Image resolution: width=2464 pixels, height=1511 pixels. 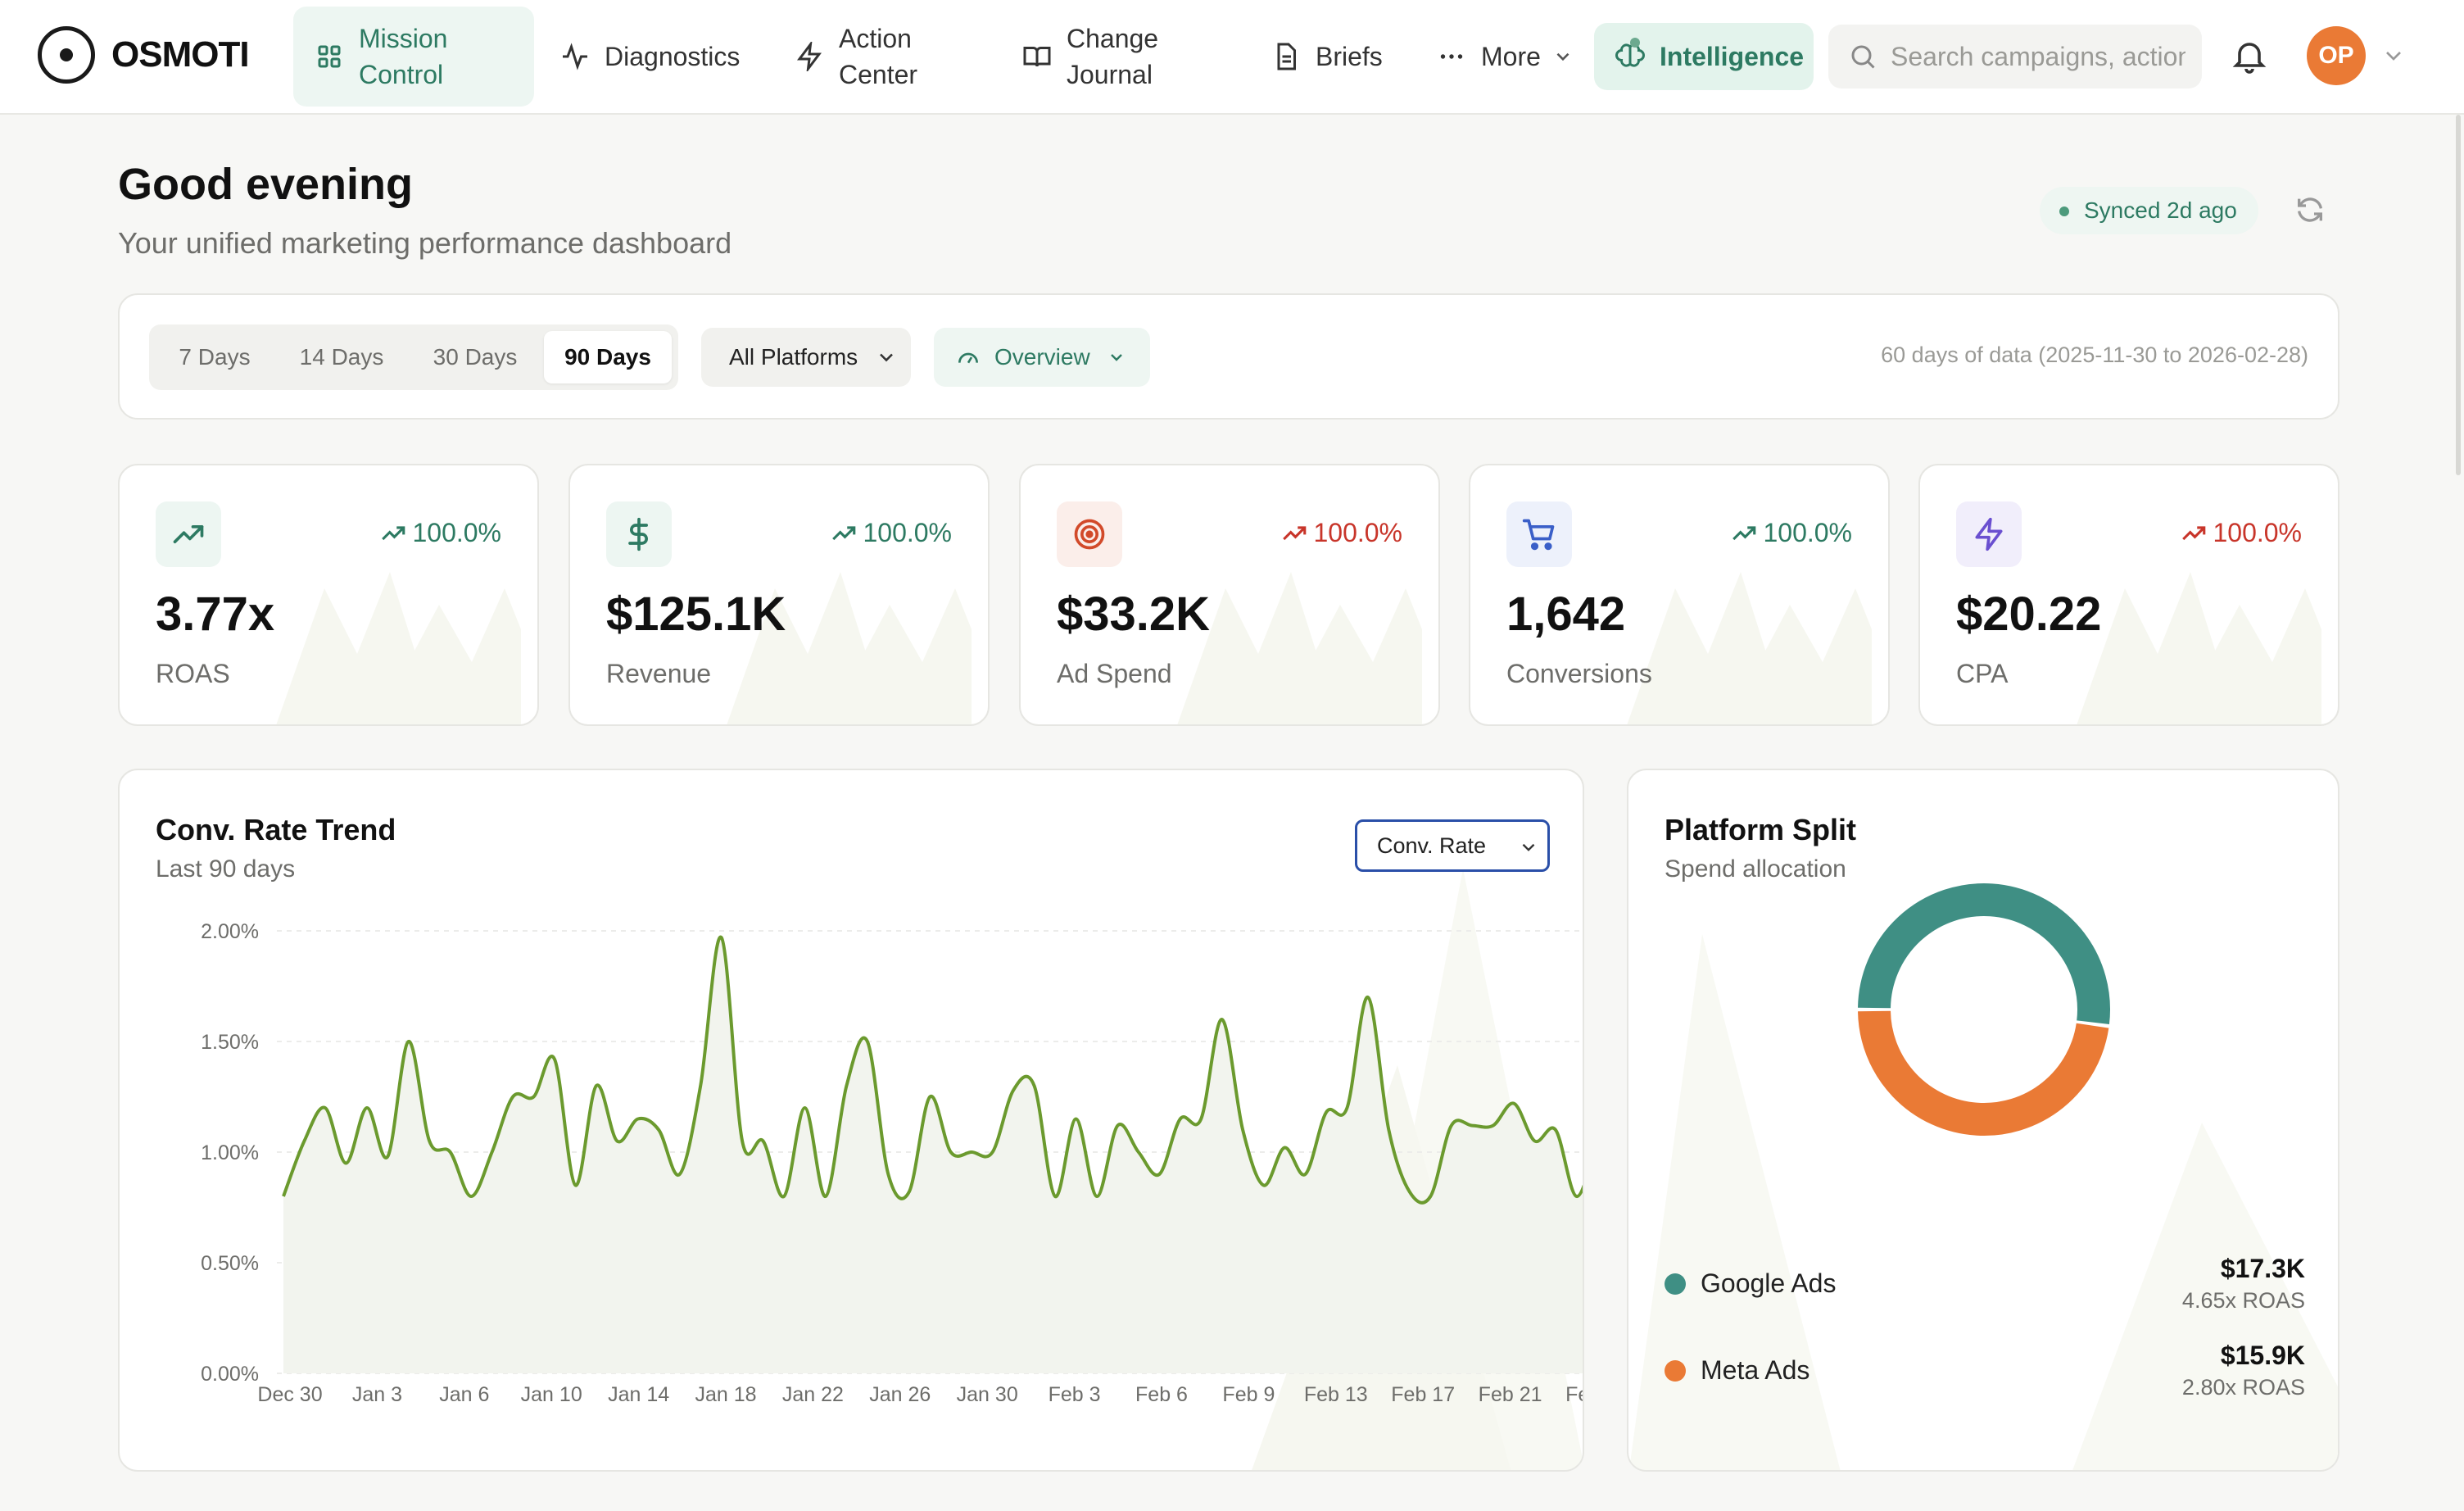 I want to click on range-30-days: 30 Days, so click(x=475, y=357).